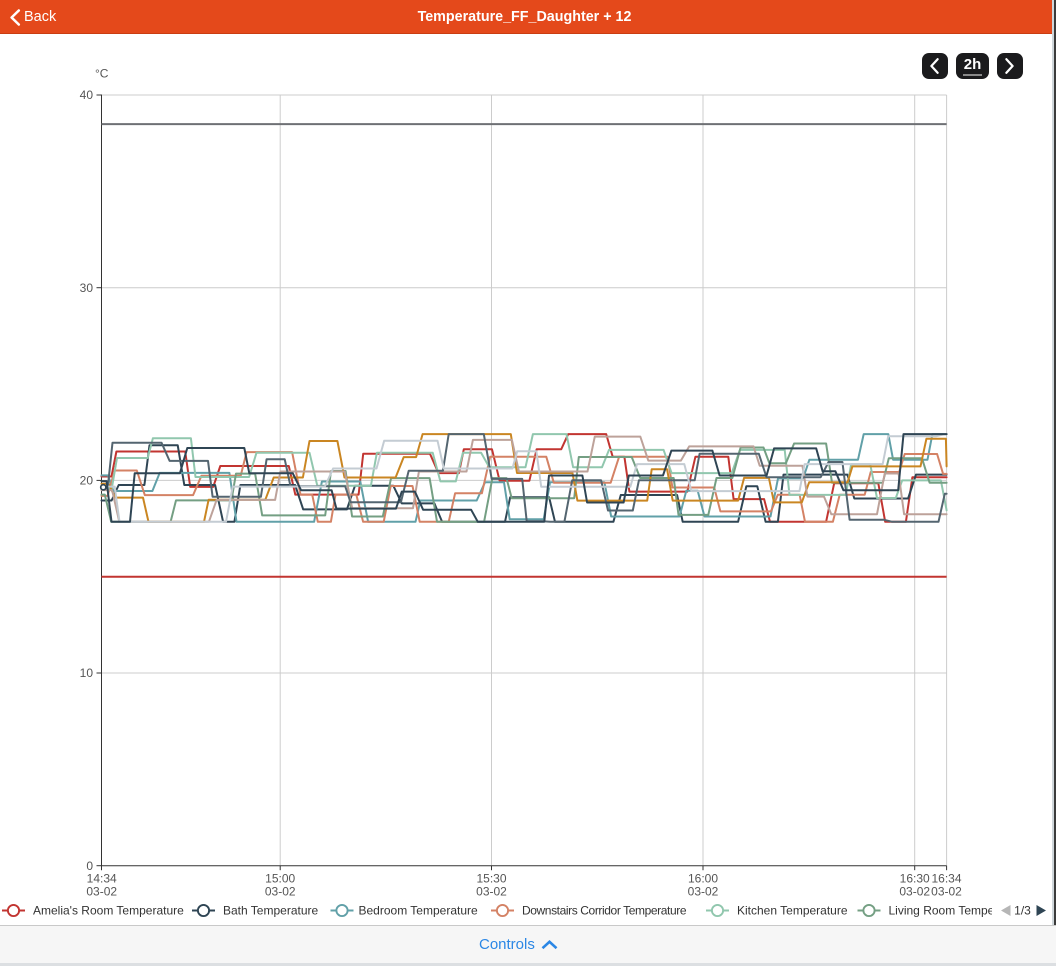 The width and height of the screenshot is (1056, 966). I want to click on svg-text: 30, so click(87, 288).